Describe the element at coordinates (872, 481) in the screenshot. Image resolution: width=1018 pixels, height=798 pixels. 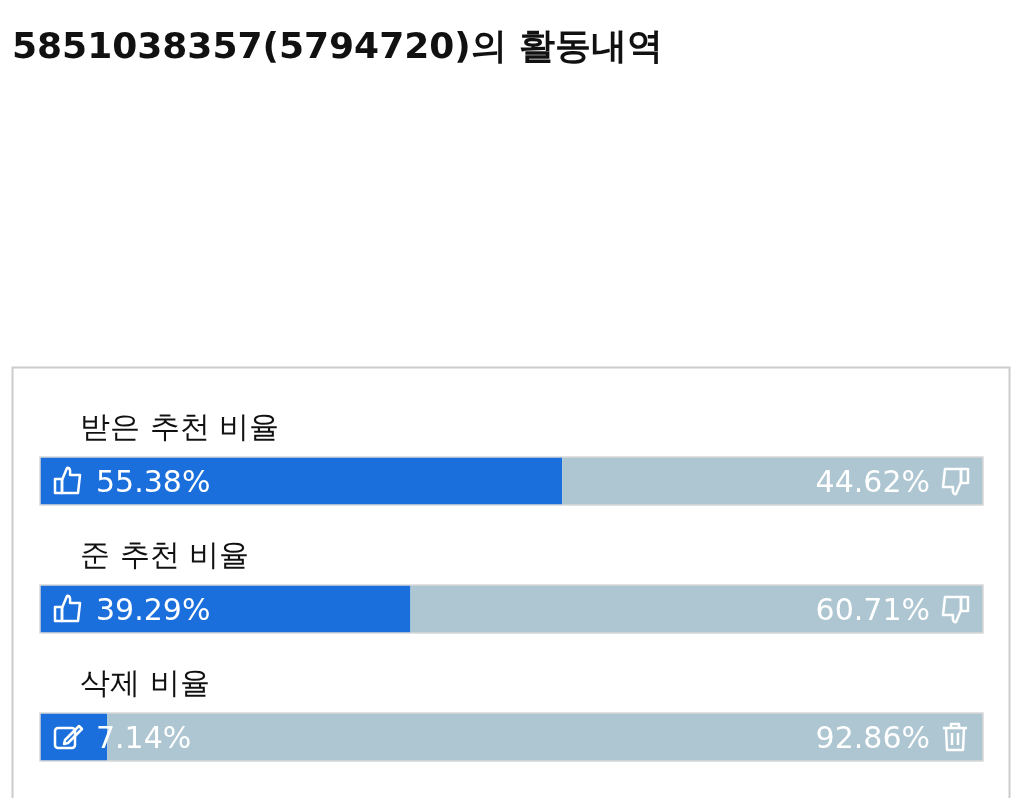
I see `data-label: 44.62%` at that location.